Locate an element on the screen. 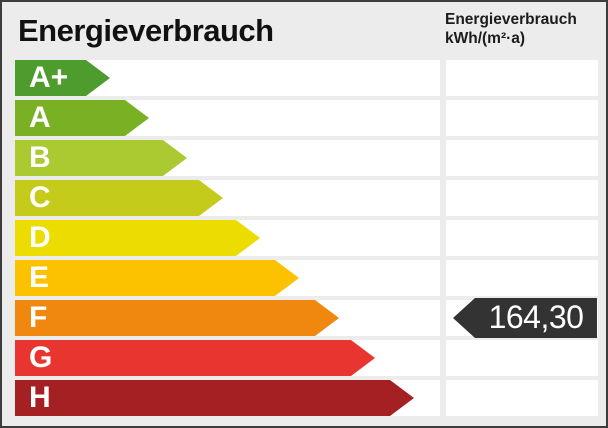 Image resolution: width=608 pixels, height=428 pixels. scale-row-h: H is located at coordinates (306, 398).